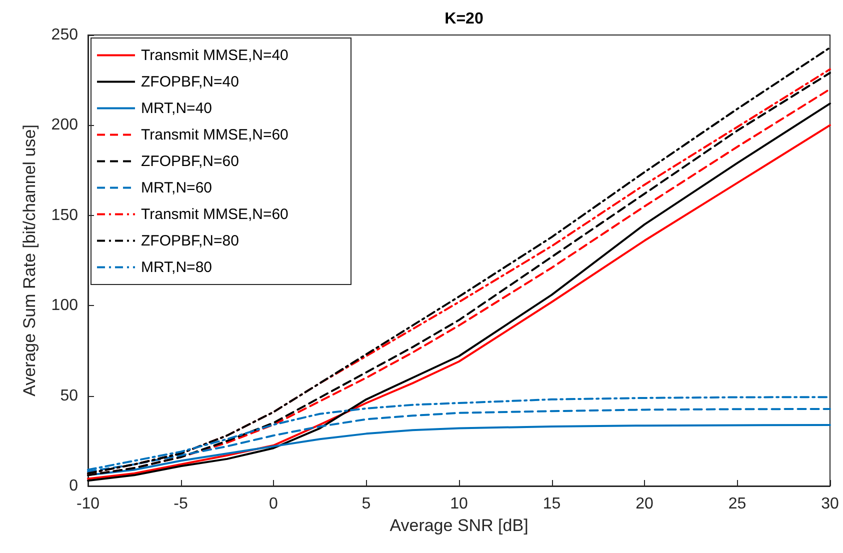 The image size is (843, 553). What do you see at coordinates (273, 504) in the screenshot?
I see `x-tick-label: 0` at bounding box center [273, 504].